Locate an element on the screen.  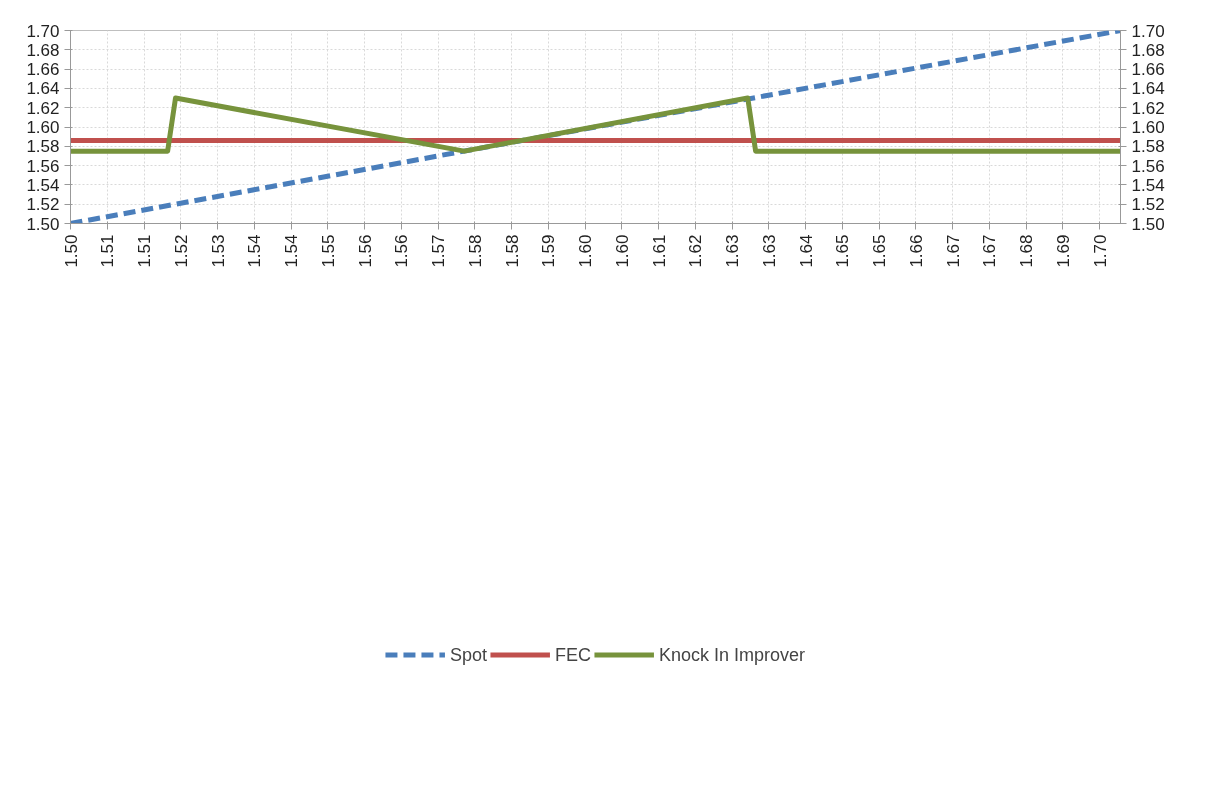
y-tick-label: 1.64 is located at coordinates (43, 89).